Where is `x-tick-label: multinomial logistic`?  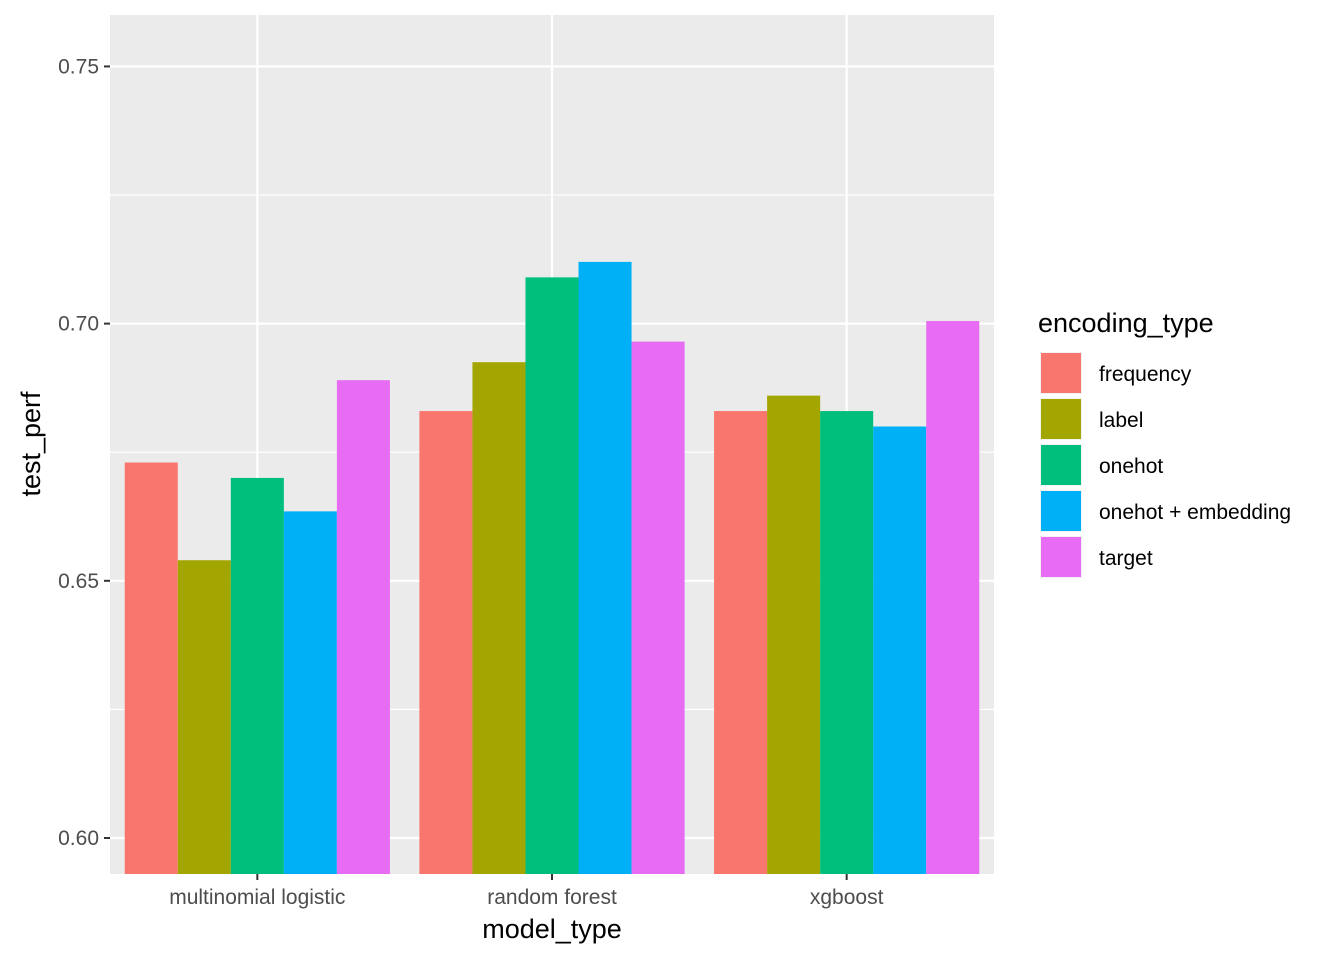
x-tick-label: multinomial logistic is located at coordinates (257, 897).